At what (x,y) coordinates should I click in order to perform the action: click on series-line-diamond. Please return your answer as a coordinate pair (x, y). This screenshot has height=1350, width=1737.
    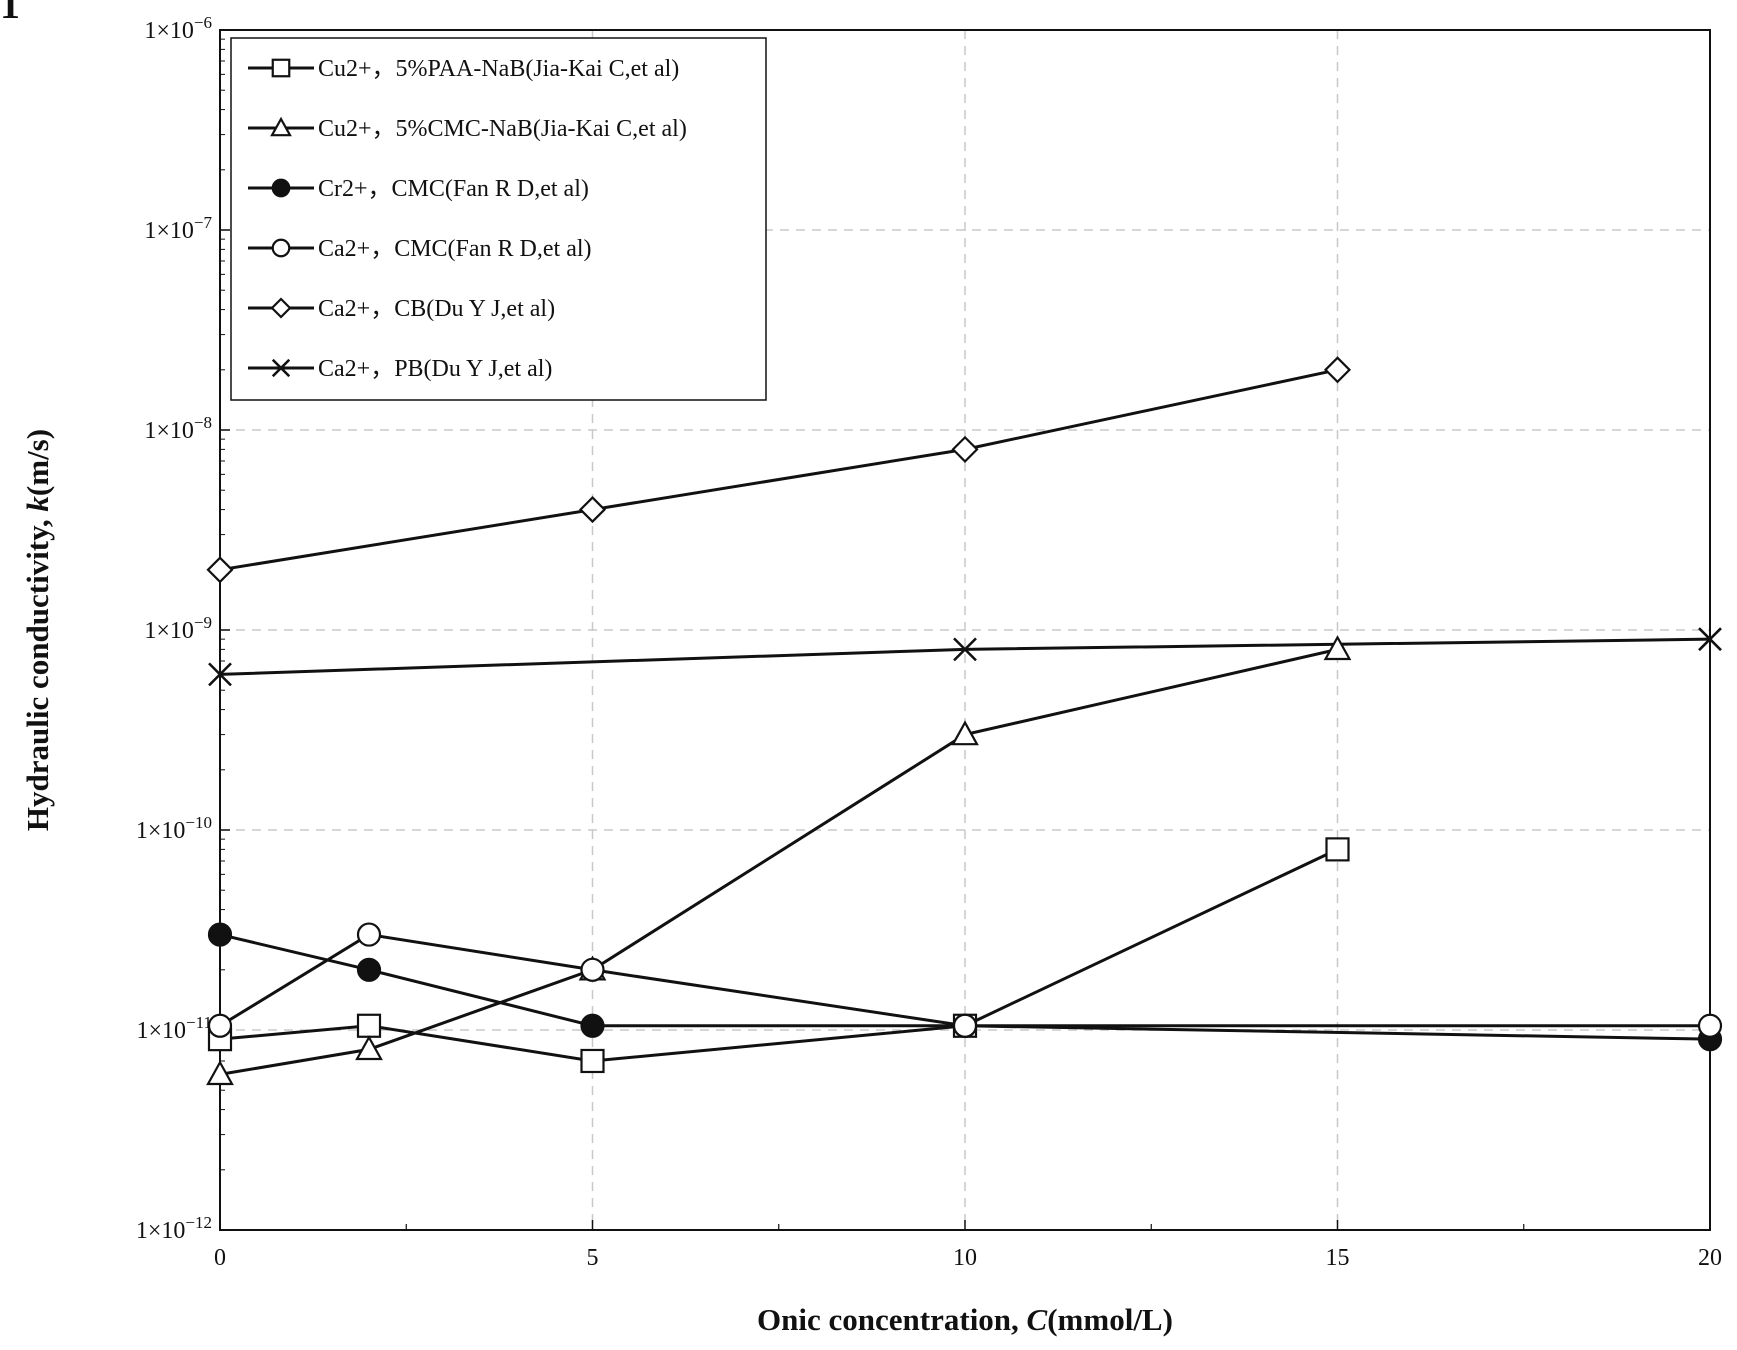
    Looking at the image, I should click on (778, 470).